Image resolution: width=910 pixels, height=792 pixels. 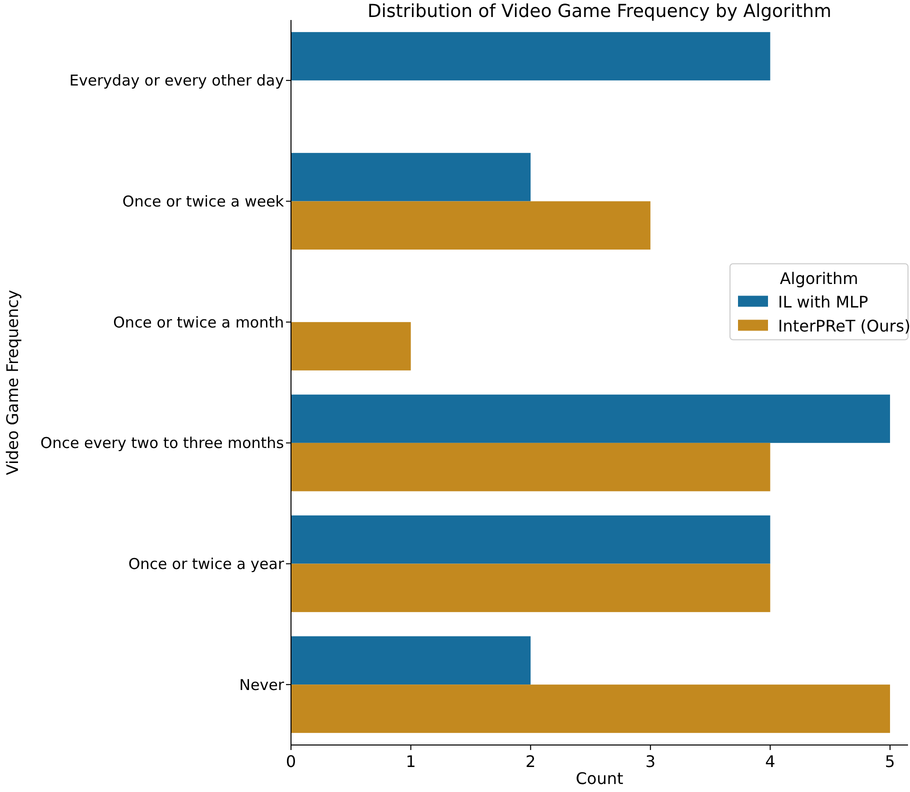 What do you see at coordinates (844, 326) in the screenshot?
I see `legend-label: InterPReT (Ours)` at bounding box center [844, 326].